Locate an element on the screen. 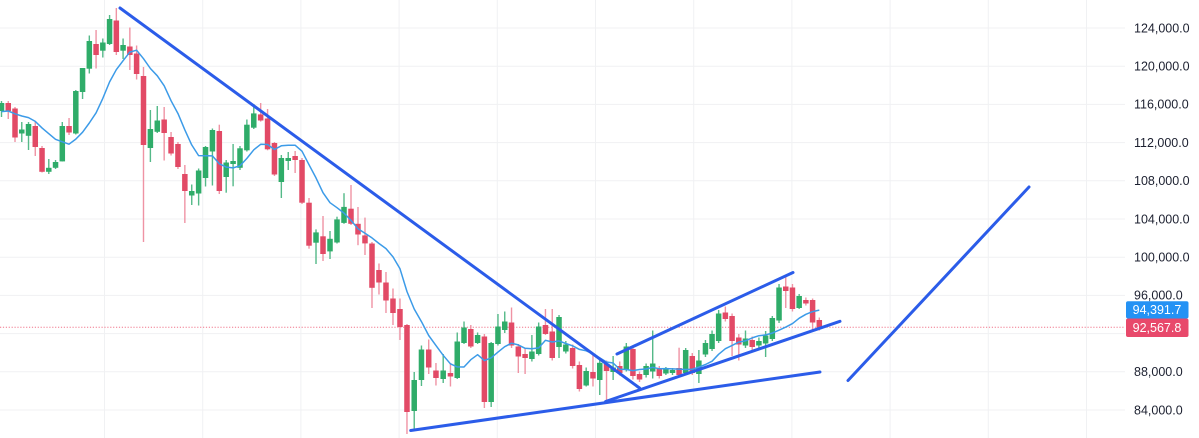  svg-text: 96,000.0 is located at coordinates (1158, 296).